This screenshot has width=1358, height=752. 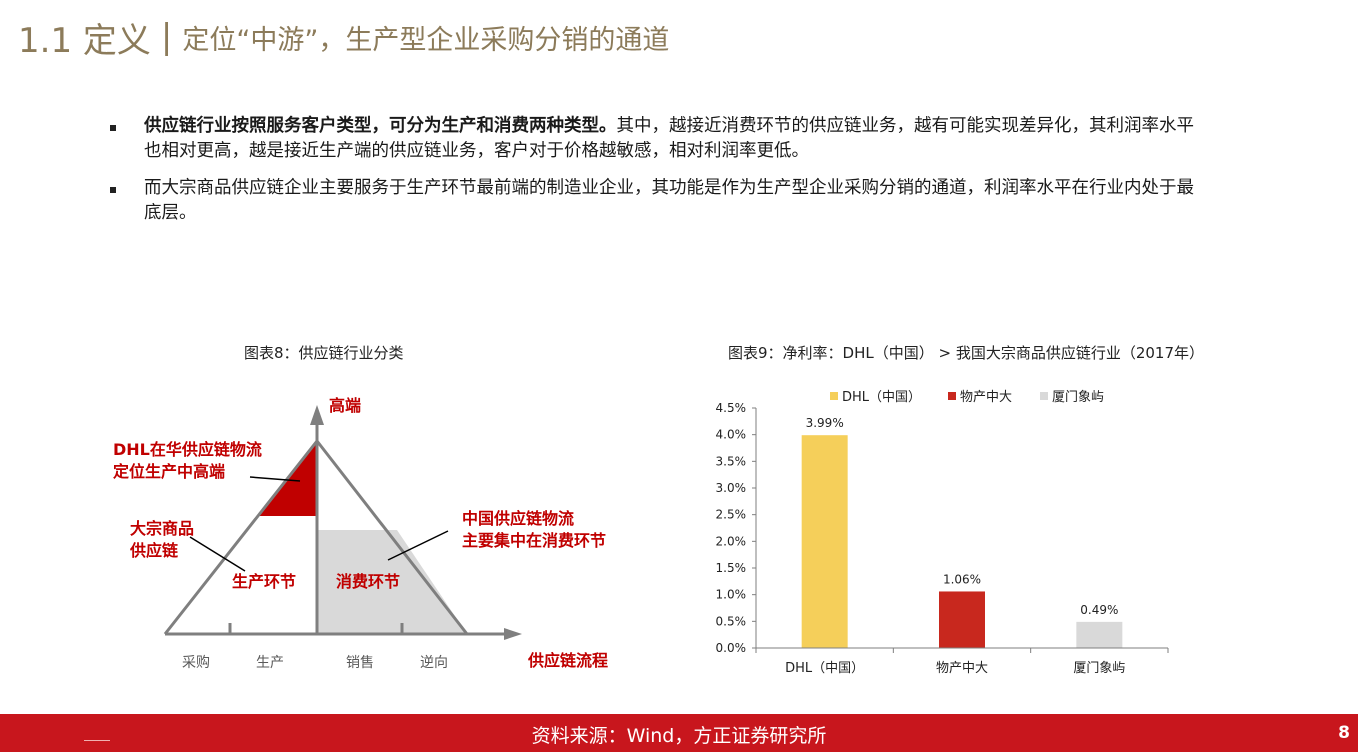 I want to click on x-axis: DHL（中国） 物产中大 厦门象屿, so click(x=962, y=661).